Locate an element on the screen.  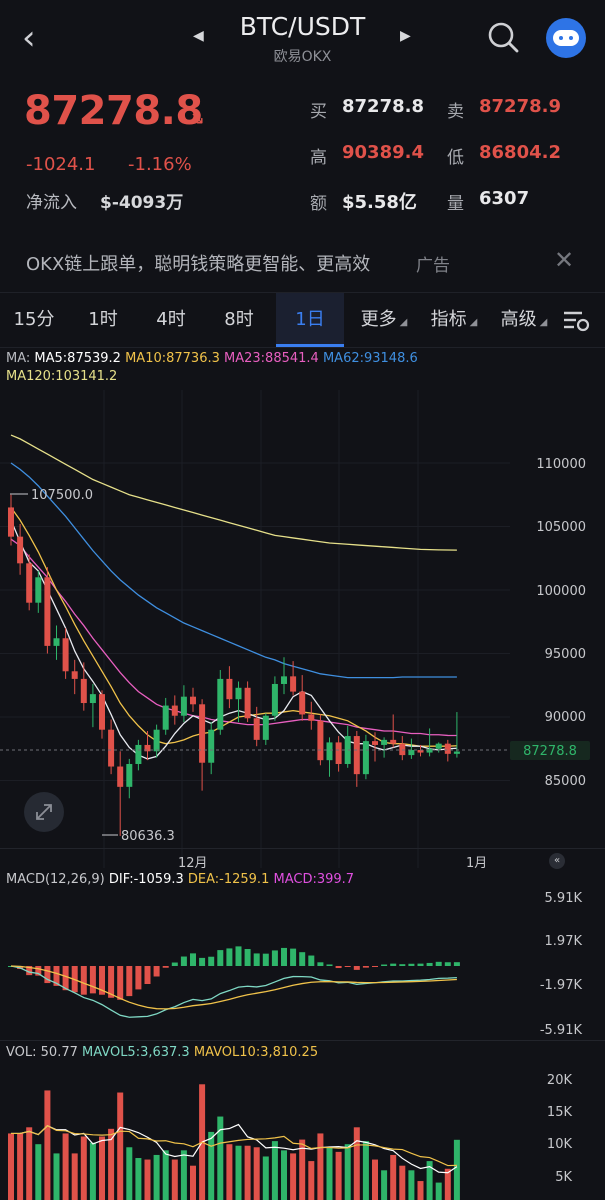
ma5-line is located at coordinates (233, 639).